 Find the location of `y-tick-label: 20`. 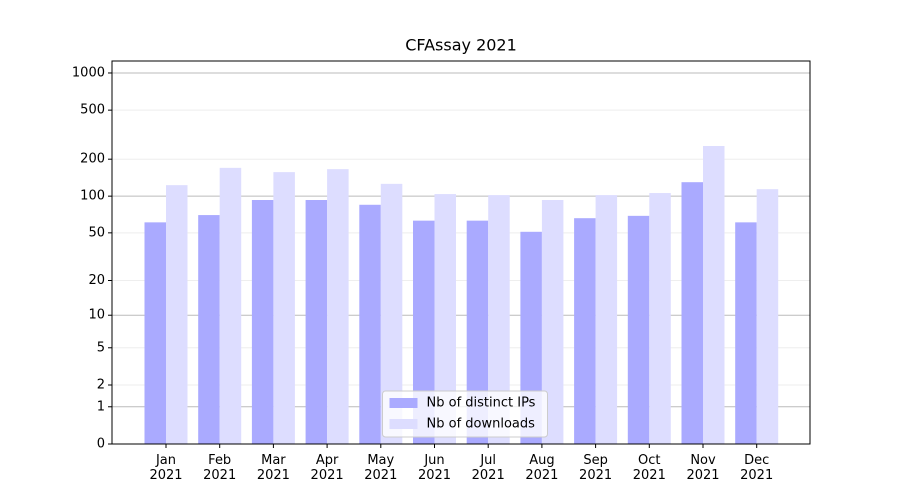

y-tick-label: 20 is located at coordinates (96, 280).